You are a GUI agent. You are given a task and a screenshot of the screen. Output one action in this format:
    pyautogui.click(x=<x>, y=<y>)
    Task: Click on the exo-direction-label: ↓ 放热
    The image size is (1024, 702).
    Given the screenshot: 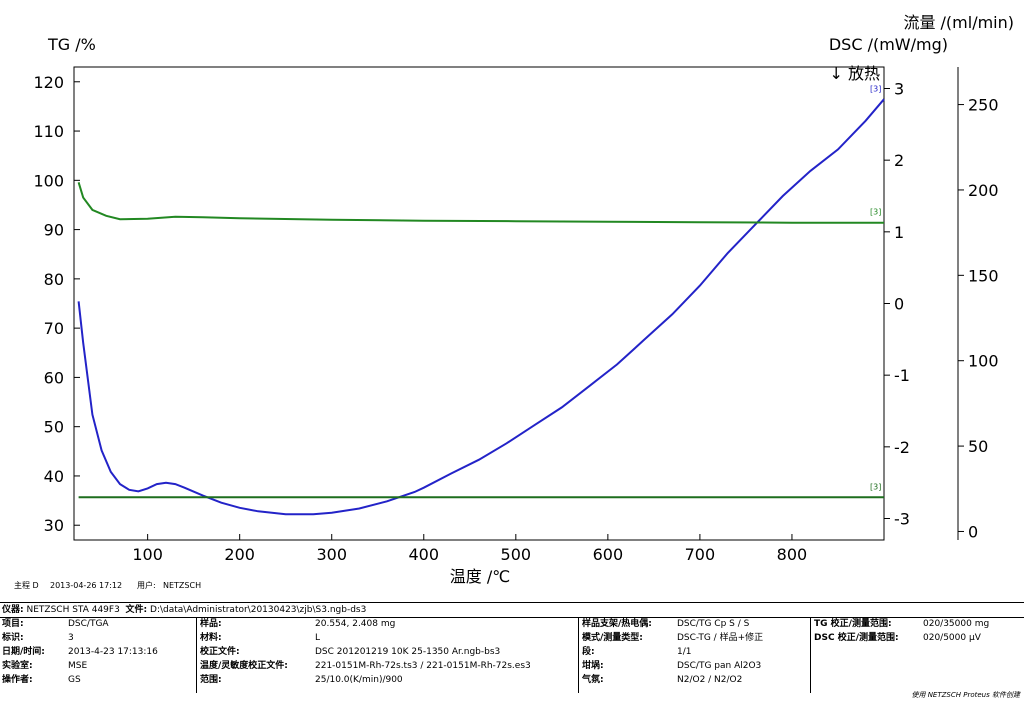 What is the action you would take?
    pyautogui.click(x=855, y=73)
    